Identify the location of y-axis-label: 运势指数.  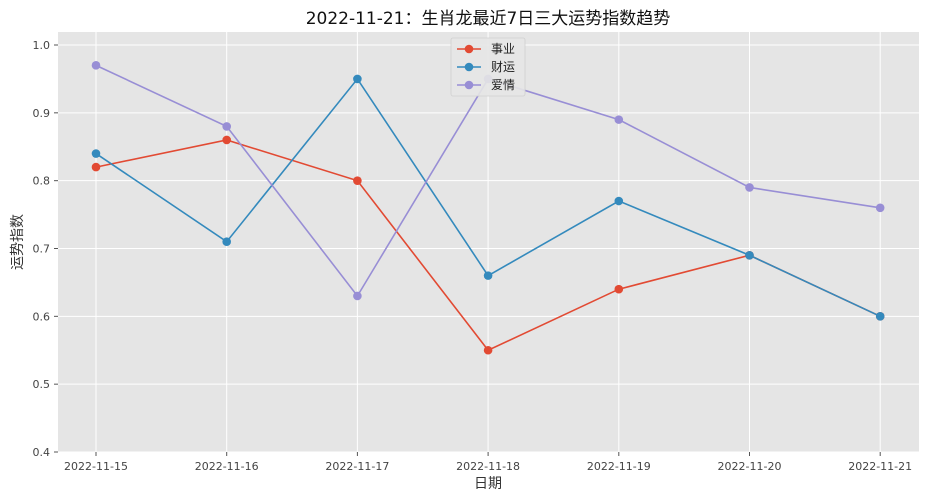
(18, 242).